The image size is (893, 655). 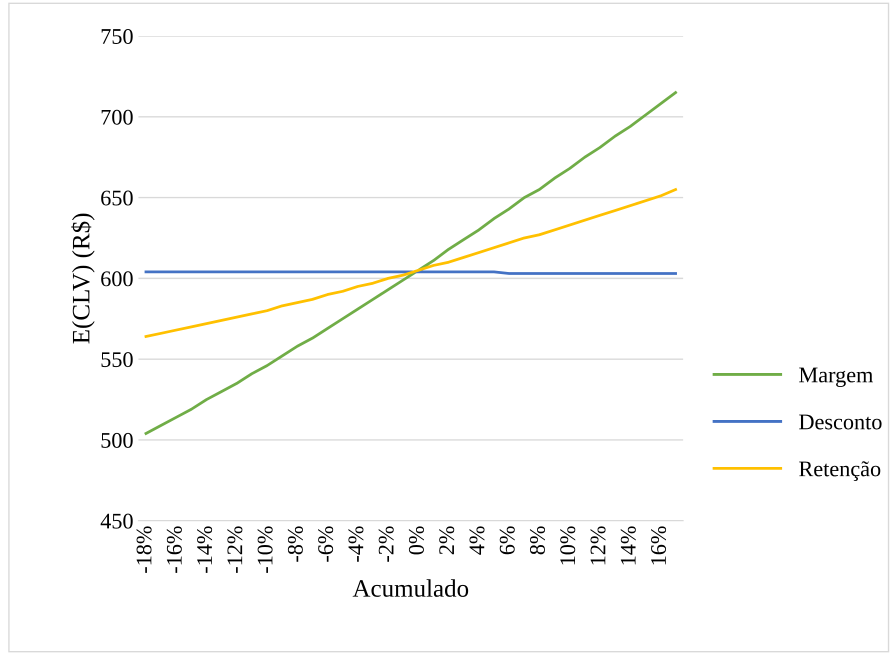 What do you see at coordinates (174, 549) in the screenshot?
I see `x-tick-label: -16%` at bounding box center [174, 549].